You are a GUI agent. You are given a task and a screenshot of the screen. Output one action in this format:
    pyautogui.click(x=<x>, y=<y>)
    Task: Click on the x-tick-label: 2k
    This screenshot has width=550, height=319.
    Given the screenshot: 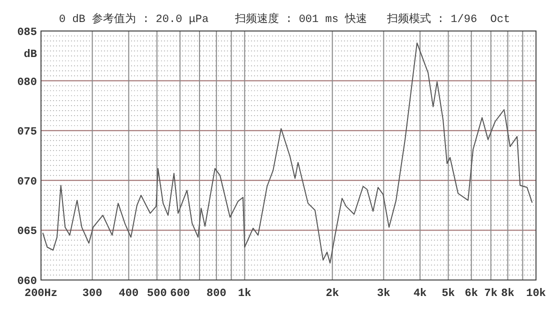 What is the action you would take?
    pyautogui.click(x=333, y=294)
    